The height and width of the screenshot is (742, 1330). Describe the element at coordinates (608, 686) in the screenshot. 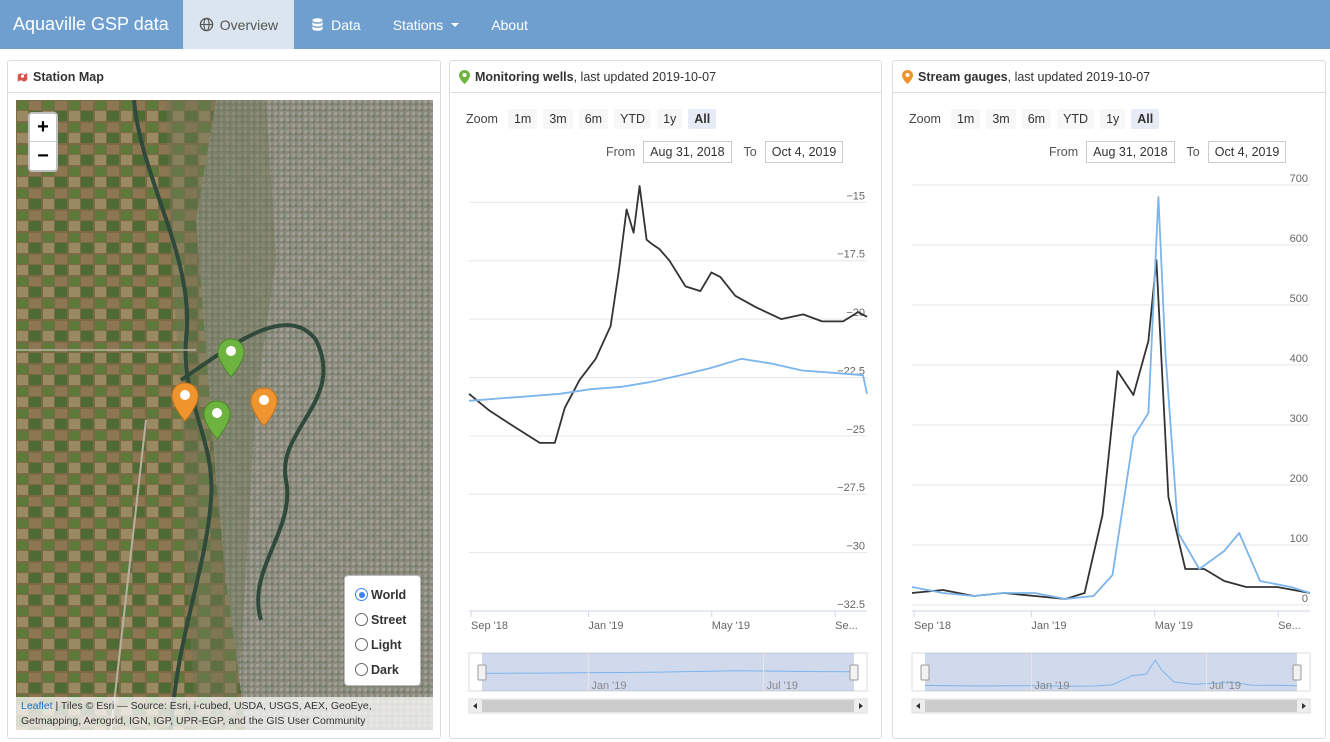

I see `navigator-tick-label: Jan '19` at that location.